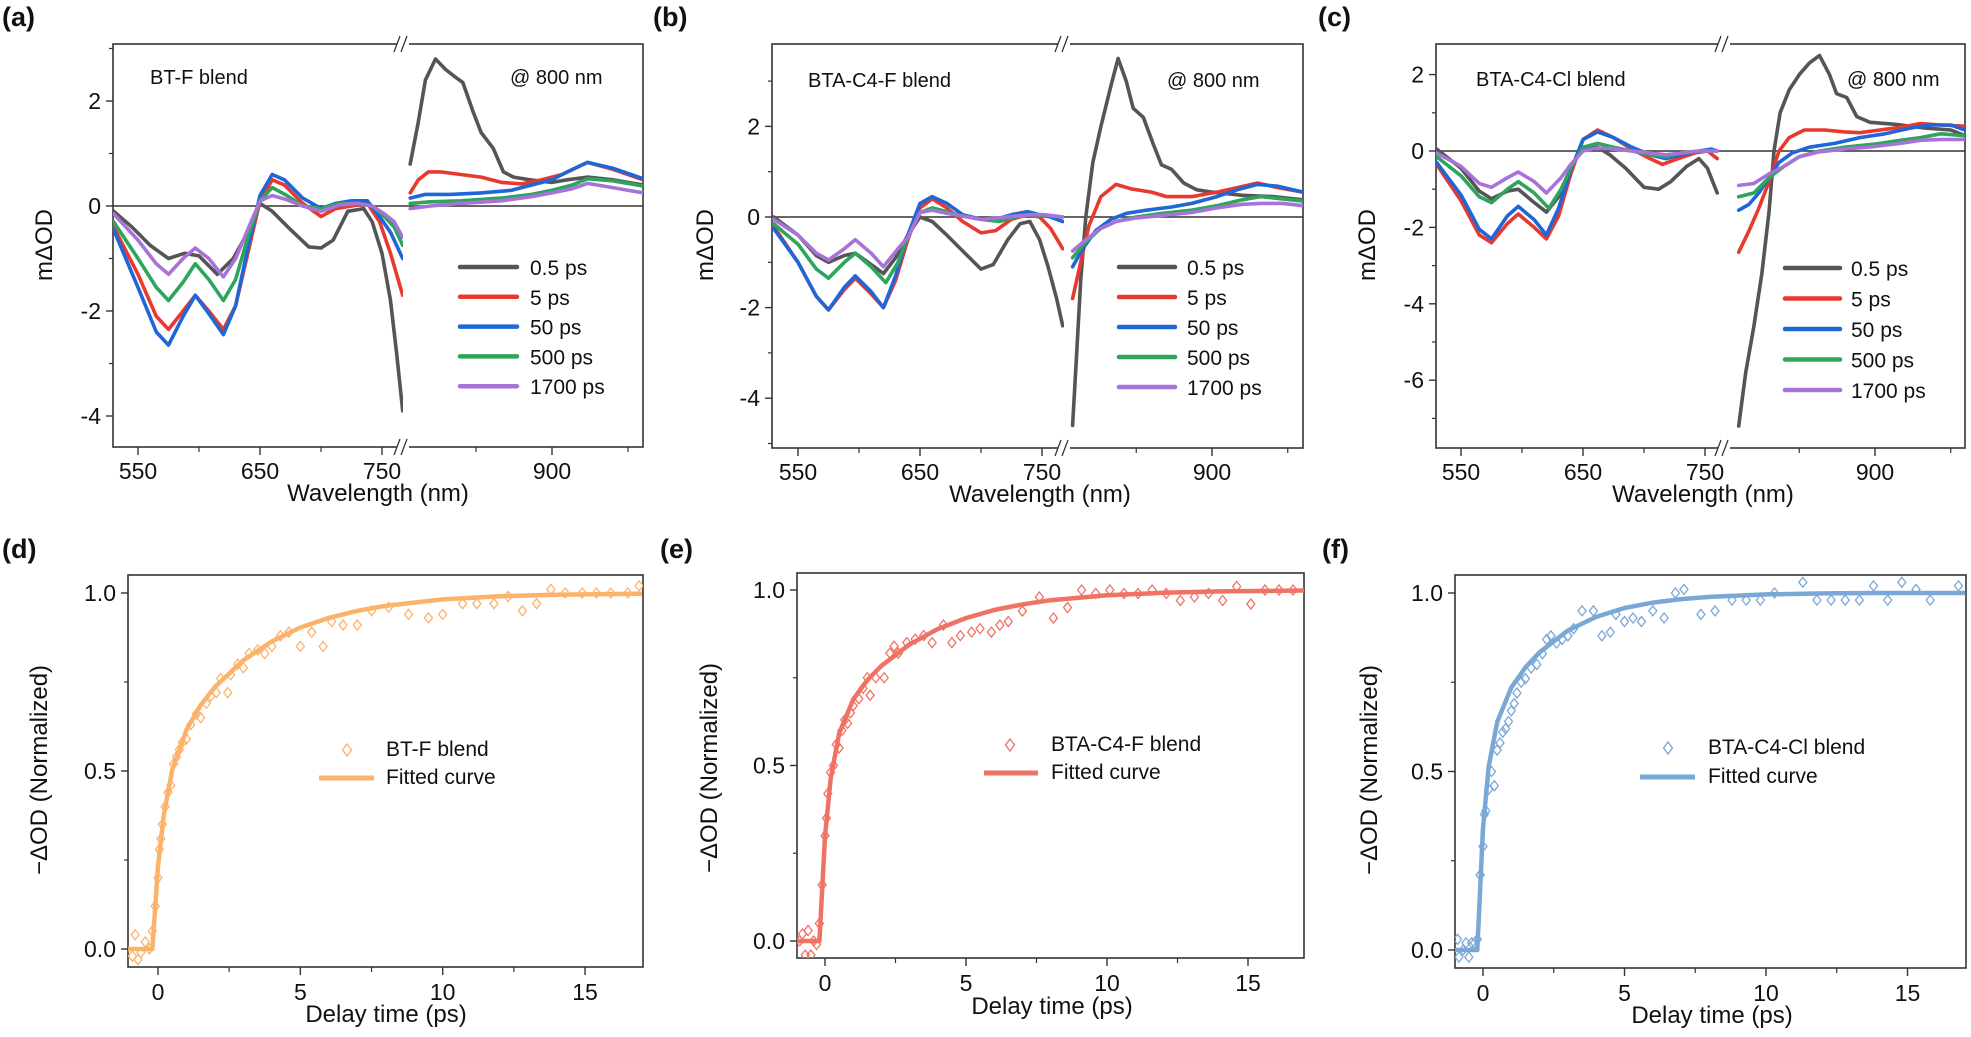  Describe the element at coordinates (1367, 245) in the screenshot. I see `y-axis-title-c: mΔOD` at that location.